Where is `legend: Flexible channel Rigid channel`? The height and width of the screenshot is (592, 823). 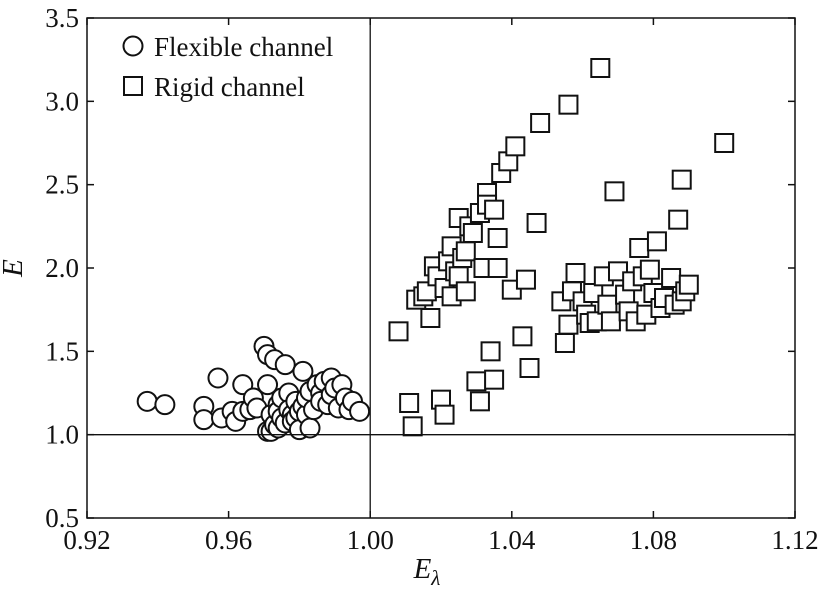
legend: Flexible channel Rigid channel is located at coordinates (227, 67).